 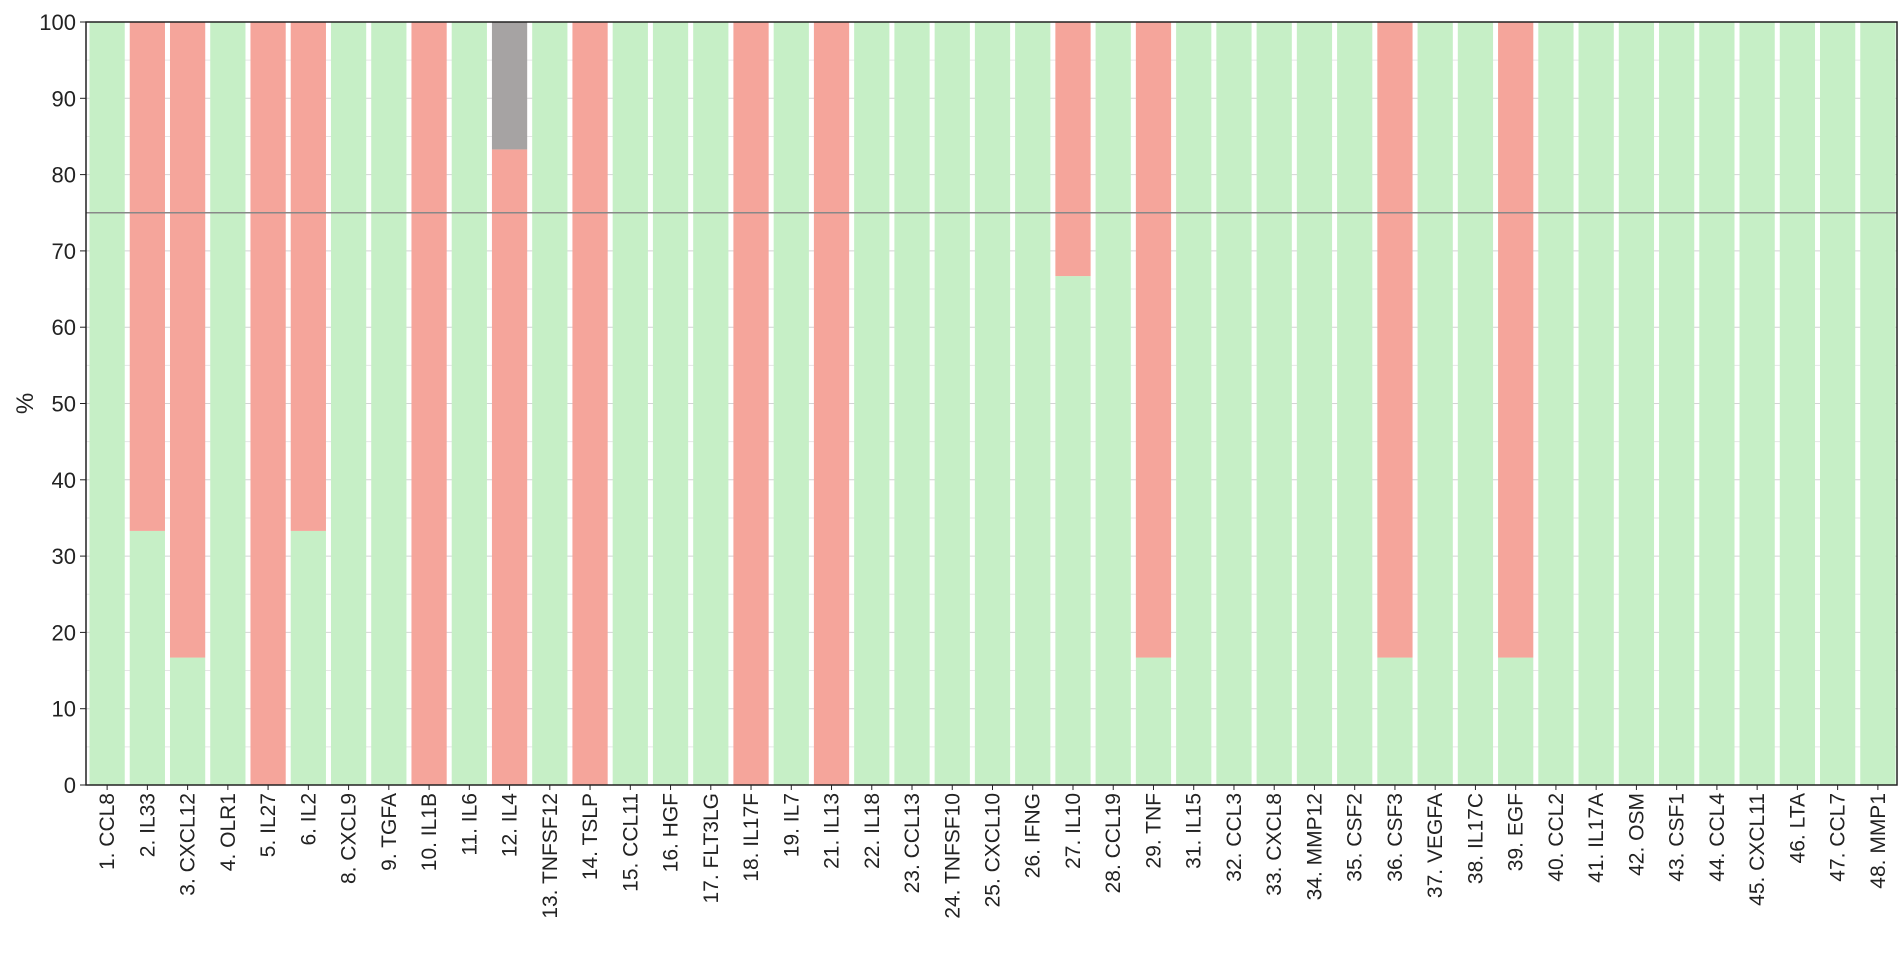 What do you see at coordinates (64, 556) in the screenshot?
I see `y-tick-label: 30` at bounding box center [64, 556].